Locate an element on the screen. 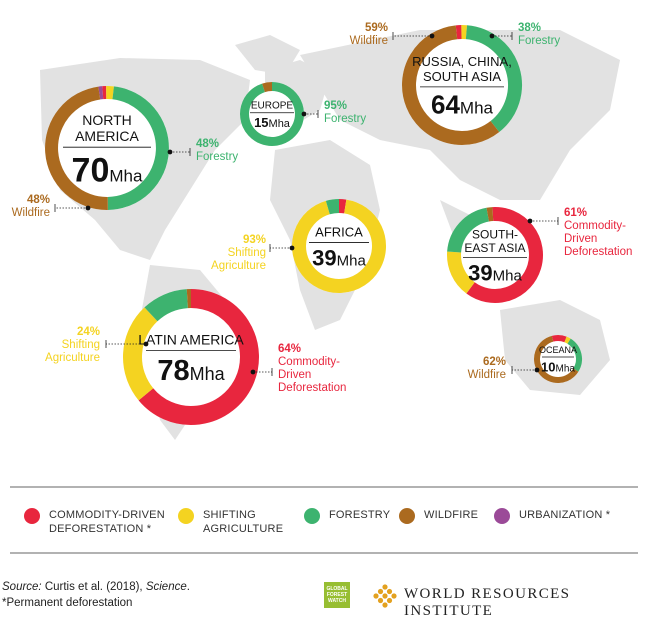 This screenshot has height=620, width=648. footnote-text: *Permanent deforestation is located at coordinates (67, 603).